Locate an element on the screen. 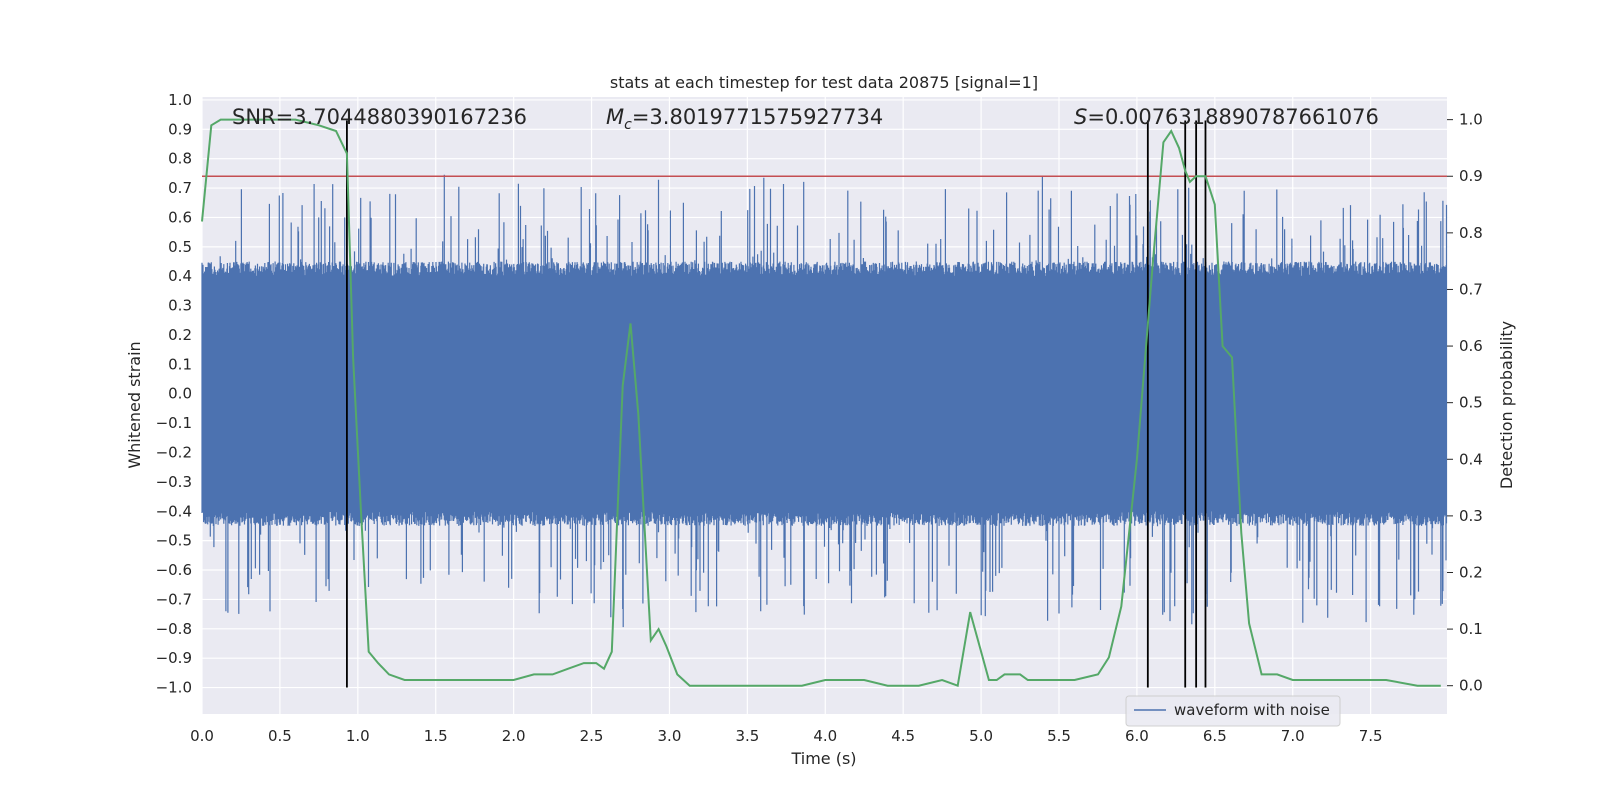 The image size is (1600, 800). s-annotation: S=0.007631889078766107​6 is located at coordinates (1226, 117).